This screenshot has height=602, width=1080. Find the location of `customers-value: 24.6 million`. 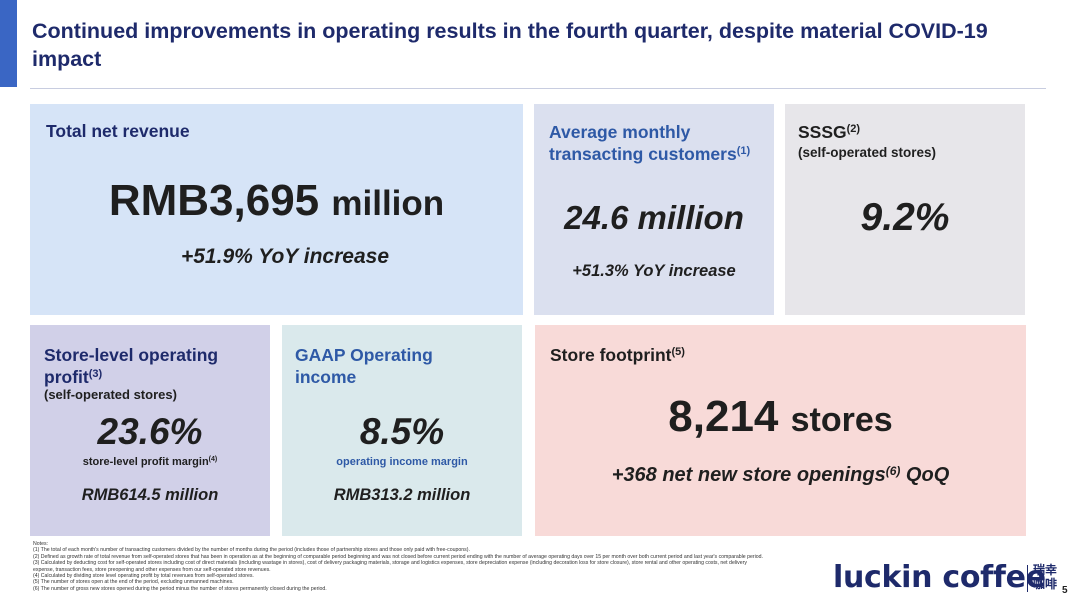

customers-value: 24.6 million is located at coordinates (654, 217).